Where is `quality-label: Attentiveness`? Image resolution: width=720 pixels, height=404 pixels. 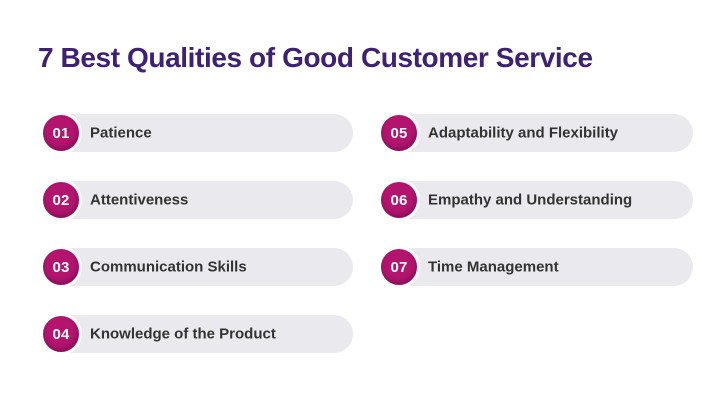 quality-label: Attentiveness is located at coordinates (139, 200).